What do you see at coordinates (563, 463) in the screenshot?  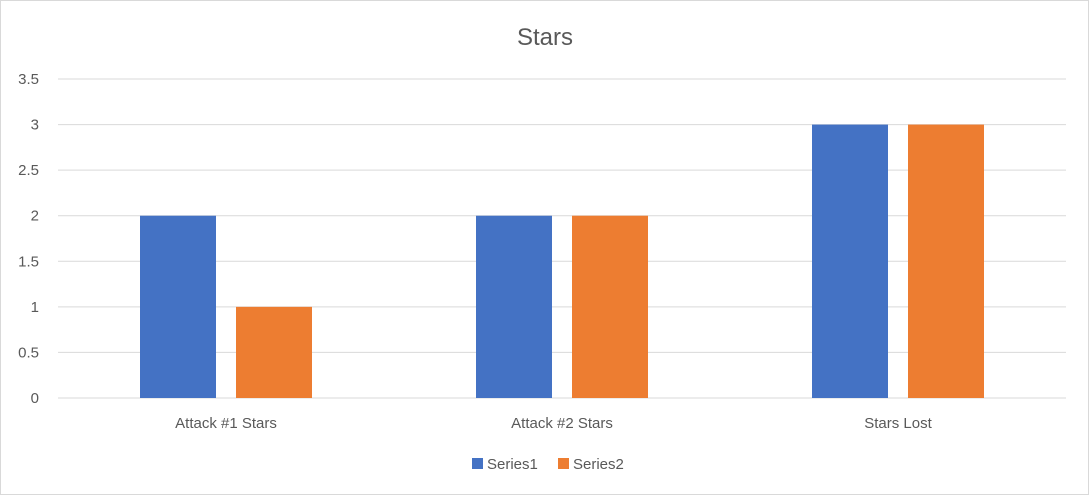 I see `legend-swatch-series2` at bounding box center [563, 463].